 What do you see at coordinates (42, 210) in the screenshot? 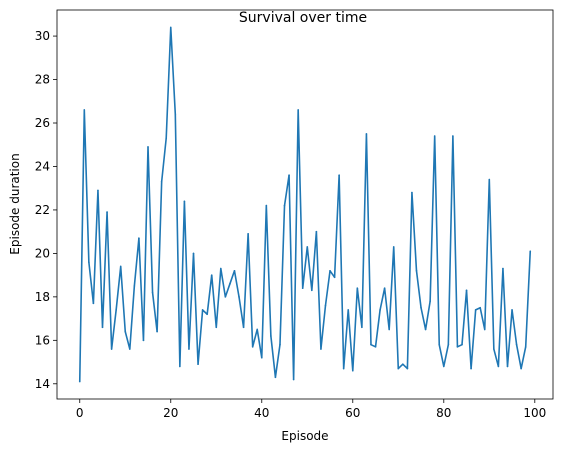
I see `y-tick-label: 22` at bounding box center [42, 210].